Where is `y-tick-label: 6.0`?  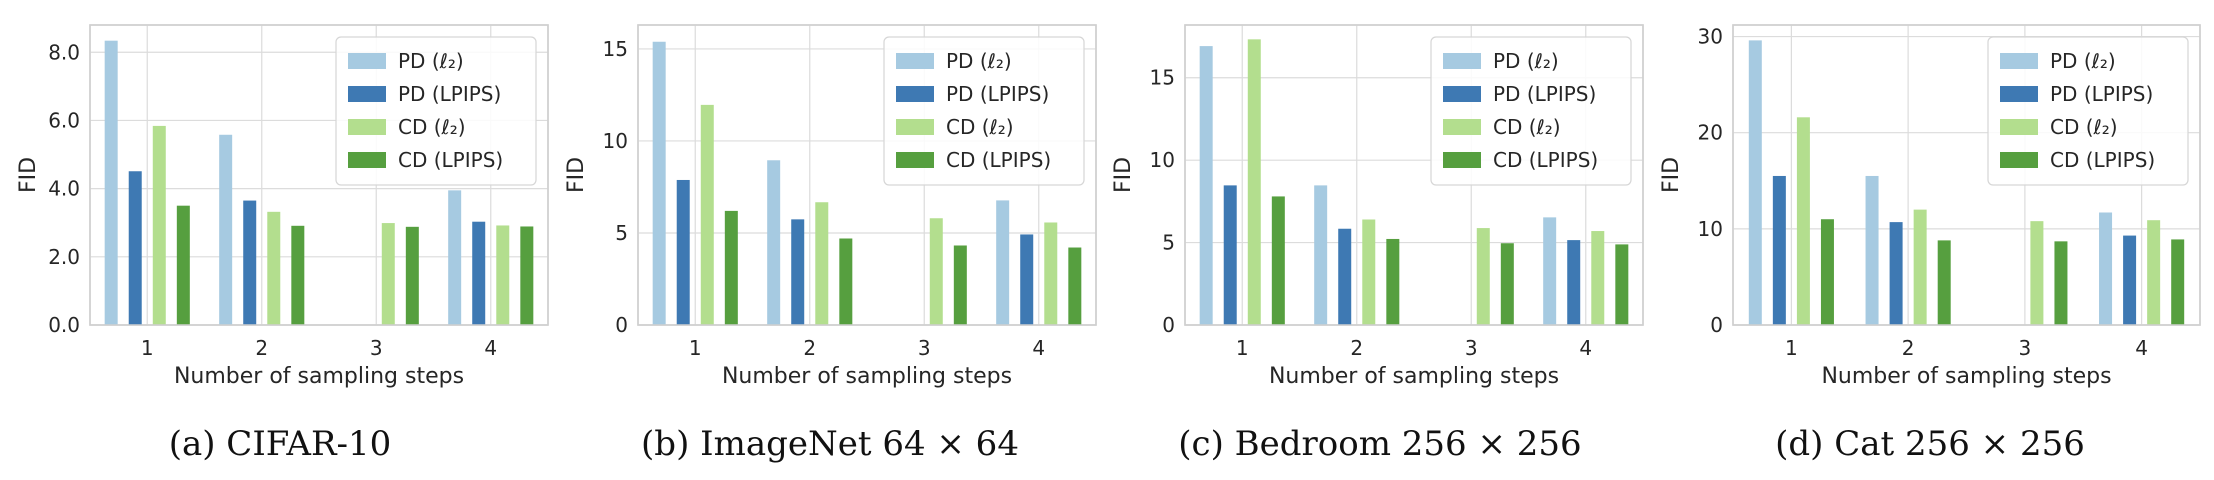
y-tick-label: 6.0 is located at coordinates (64, 120).